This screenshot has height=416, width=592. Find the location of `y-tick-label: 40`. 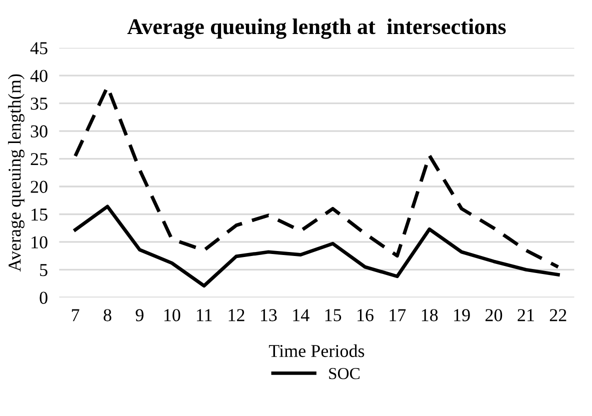

y-tick-label: 40 is located at coordinates (39, 76).